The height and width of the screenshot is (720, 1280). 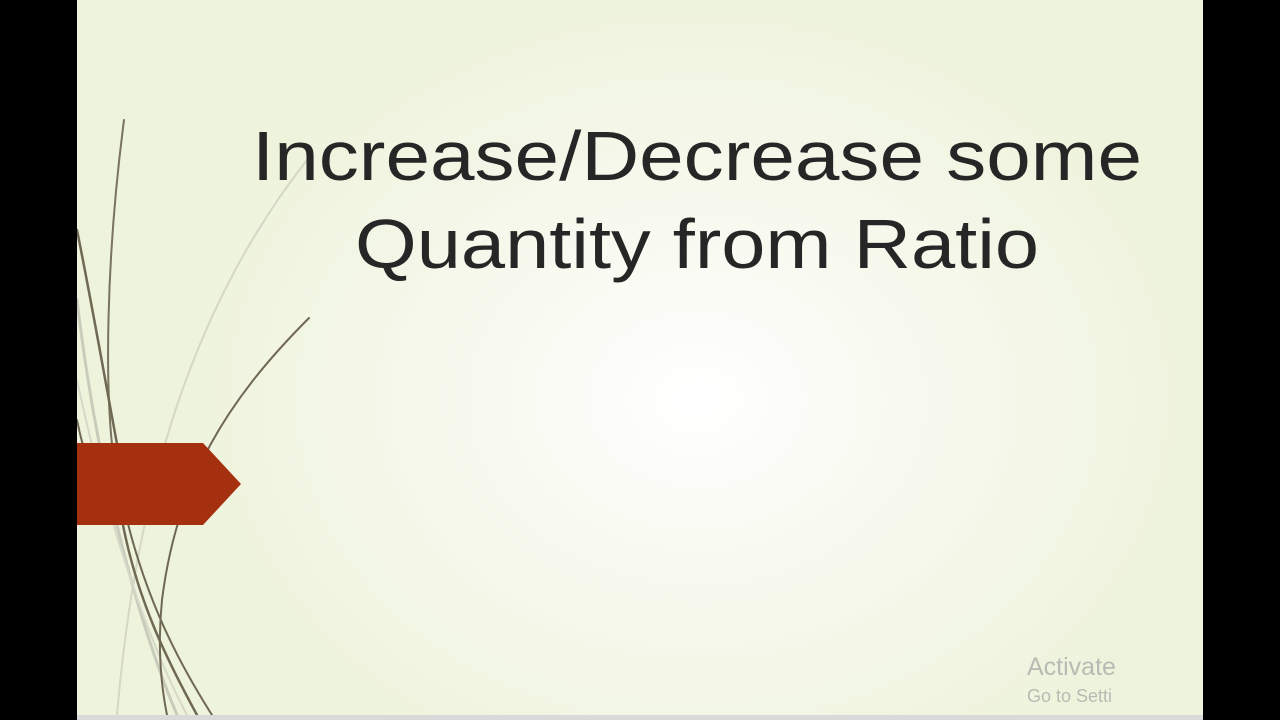 What do you see at coordinates (1071, 667) in the screenshot?
I see `watermark-line-1: Activate` at bounding box center [1071, 667].